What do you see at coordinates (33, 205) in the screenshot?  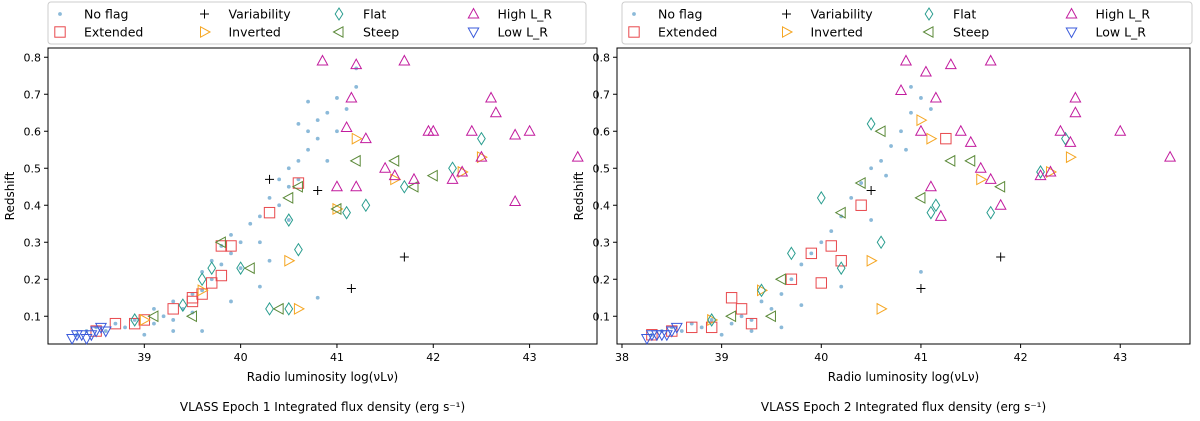 I see `y-tick-label: 0.4` at bounding box center [33, 205].